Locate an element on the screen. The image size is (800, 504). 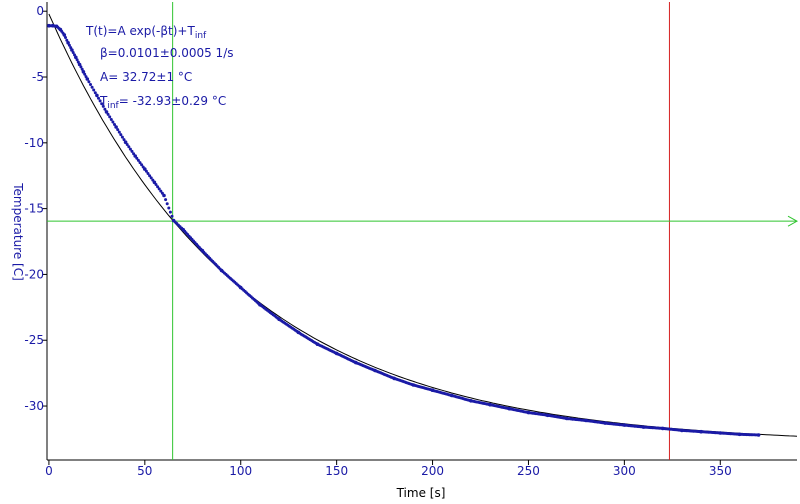
horizontal-cursor-arrow-icon is located at coordinates (793, 221).